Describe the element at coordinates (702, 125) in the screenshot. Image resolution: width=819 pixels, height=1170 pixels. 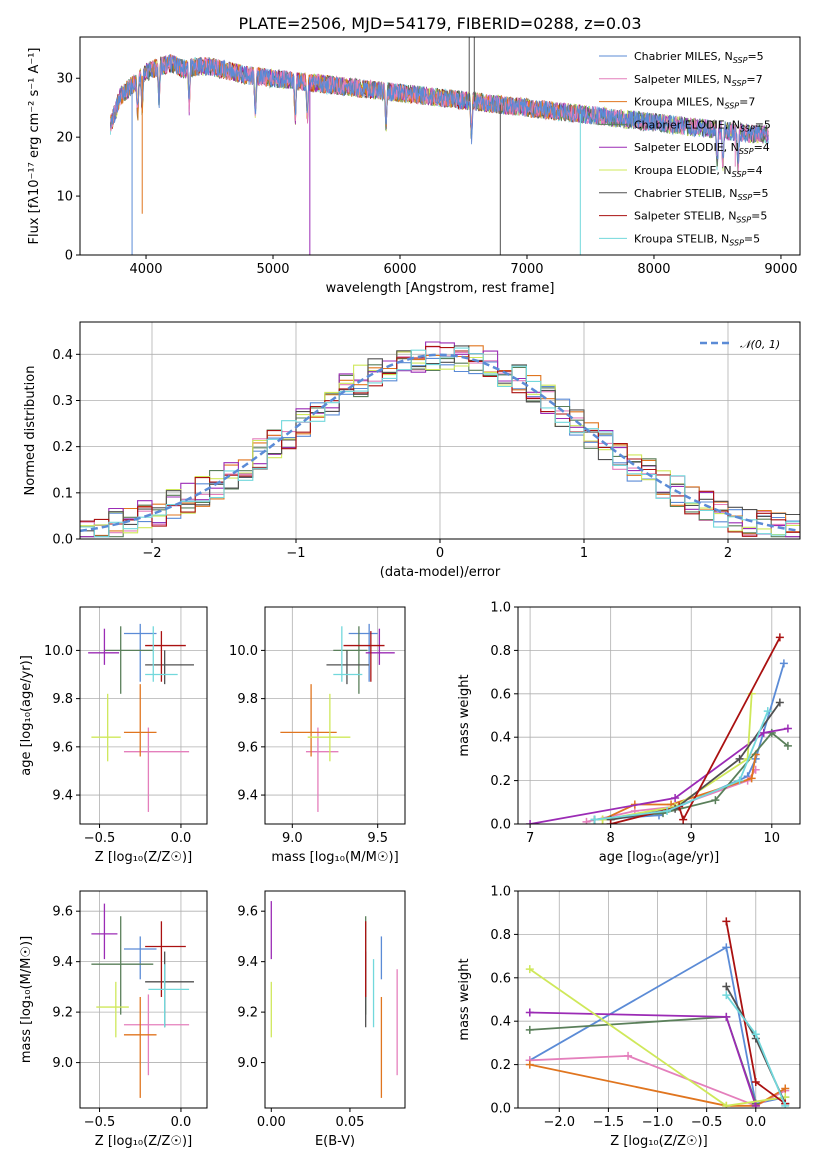
I see `legend-entry: Chabrier ELODIE, NSSP=5` at that location.